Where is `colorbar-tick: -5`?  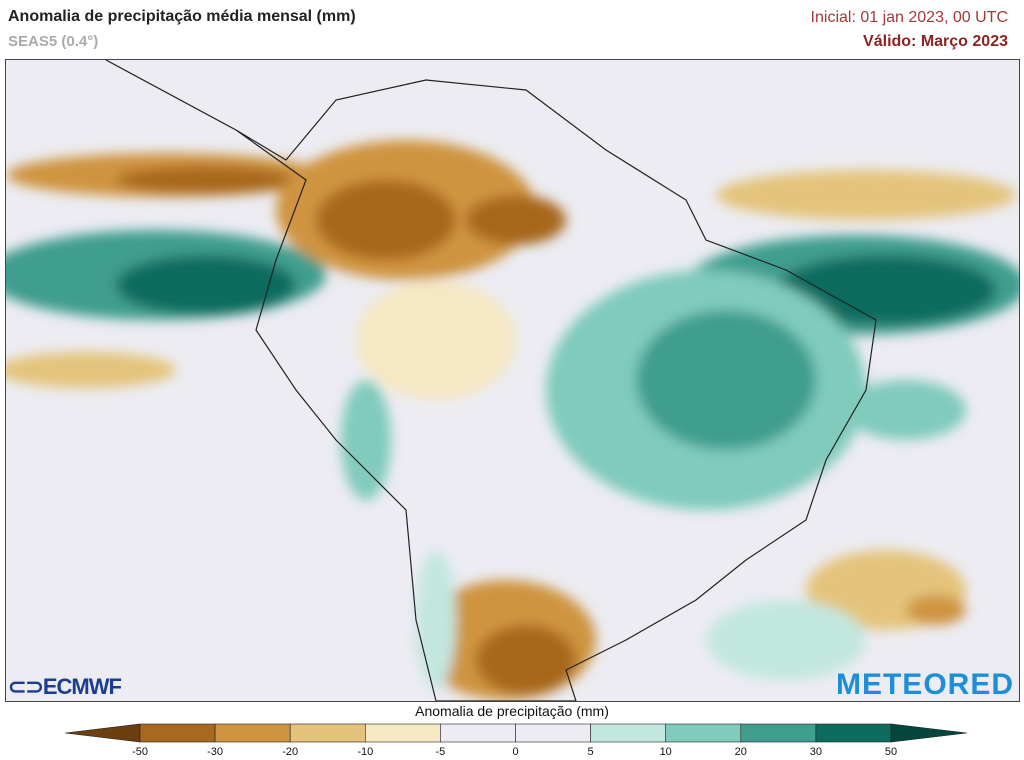
colorbar-tick: -5 is located at coordinates (440, 752).